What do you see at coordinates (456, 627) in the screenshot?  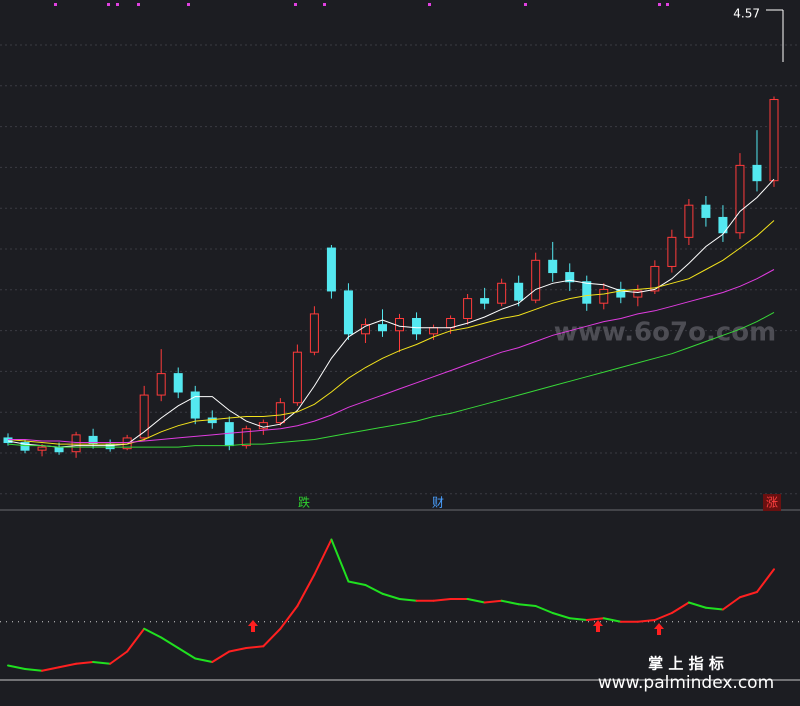 I see `signal-arrows` at bounding box center [456, 627].